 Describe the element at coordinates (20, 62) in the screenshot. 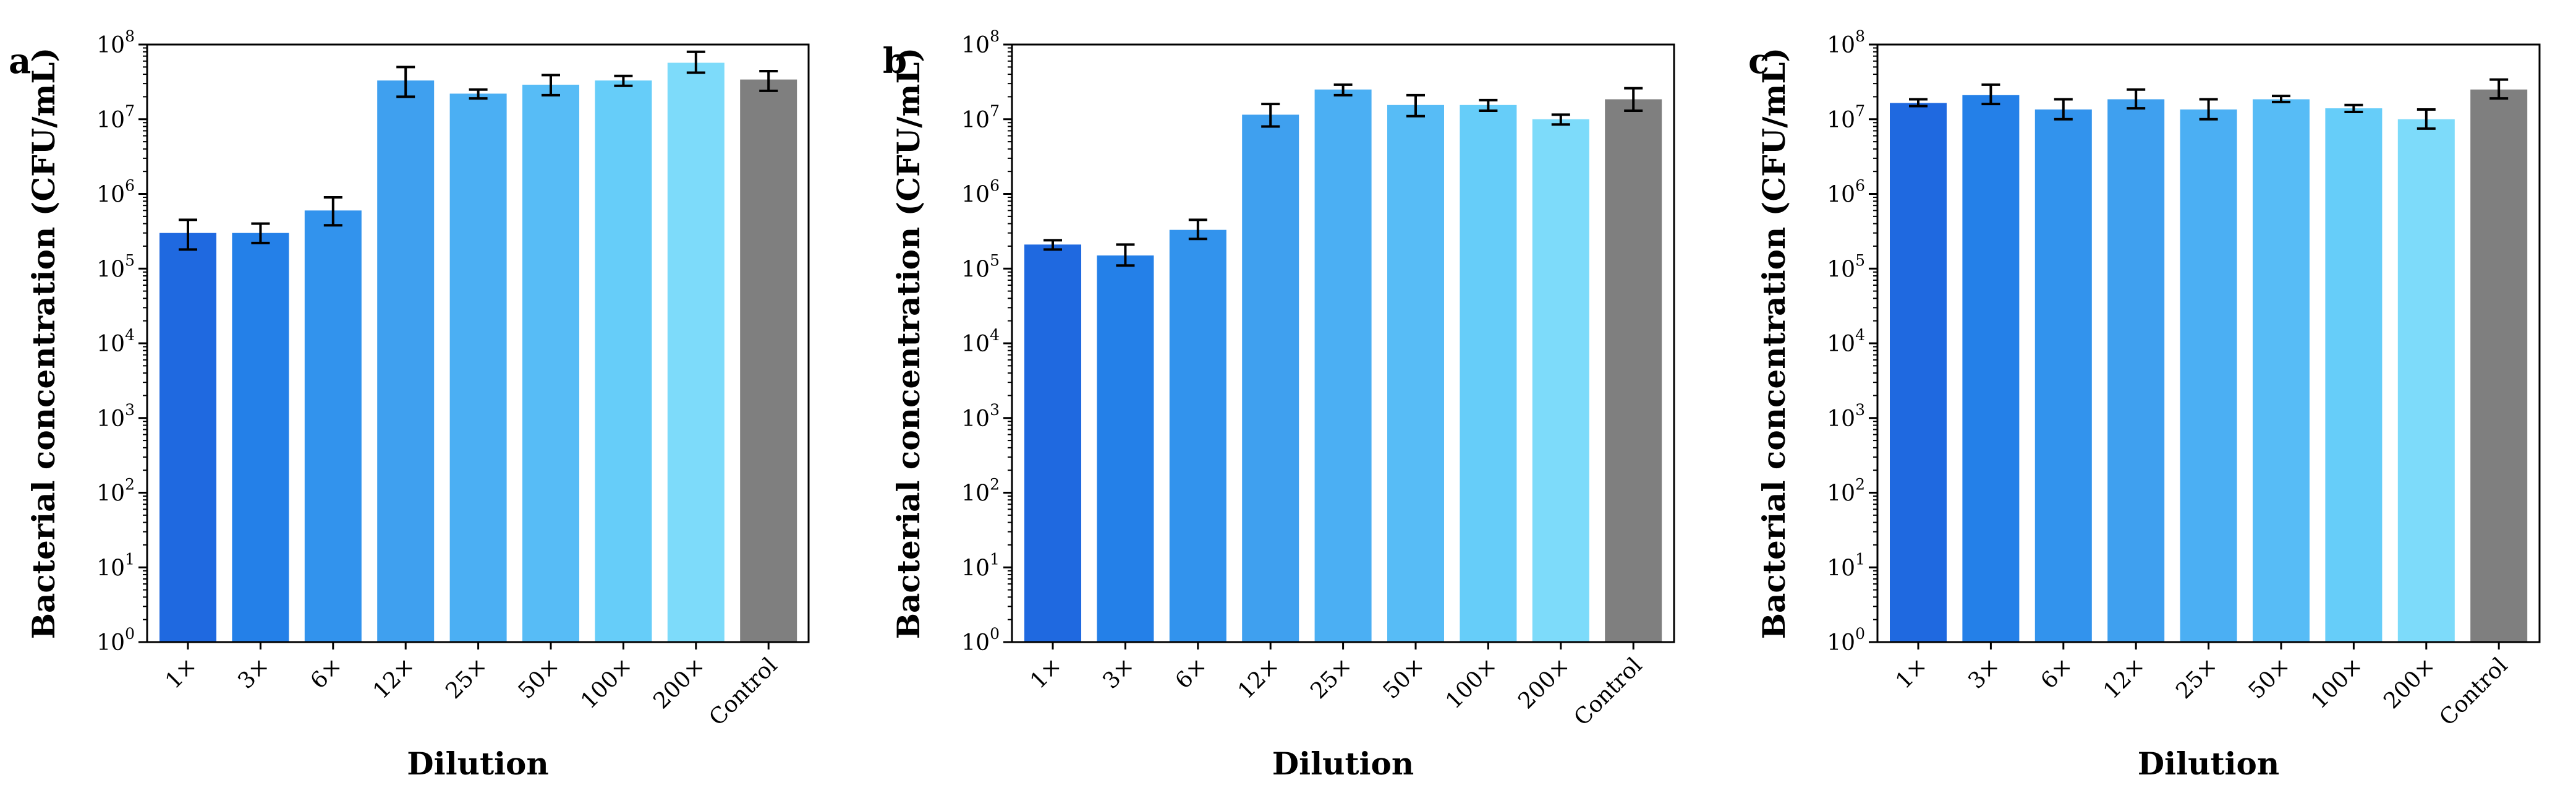

I see `panel-label: a` at that location.